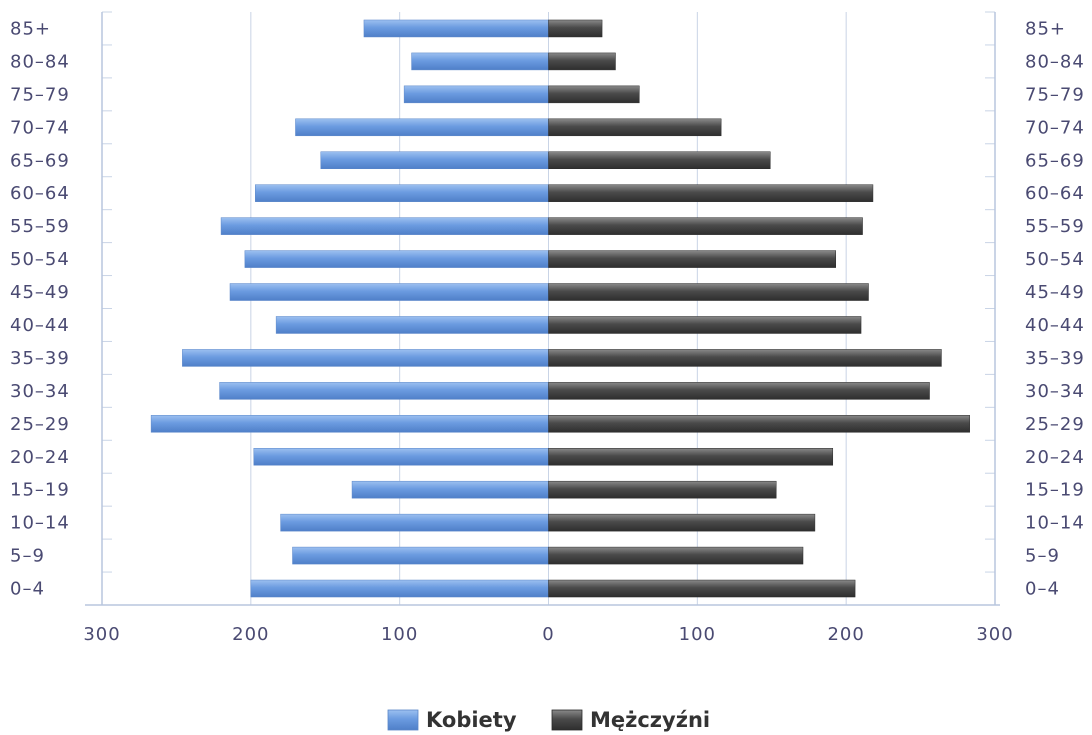 The image size is (1092, 735). I want to click on age-label-right: 80–84, so click(1055, 61).